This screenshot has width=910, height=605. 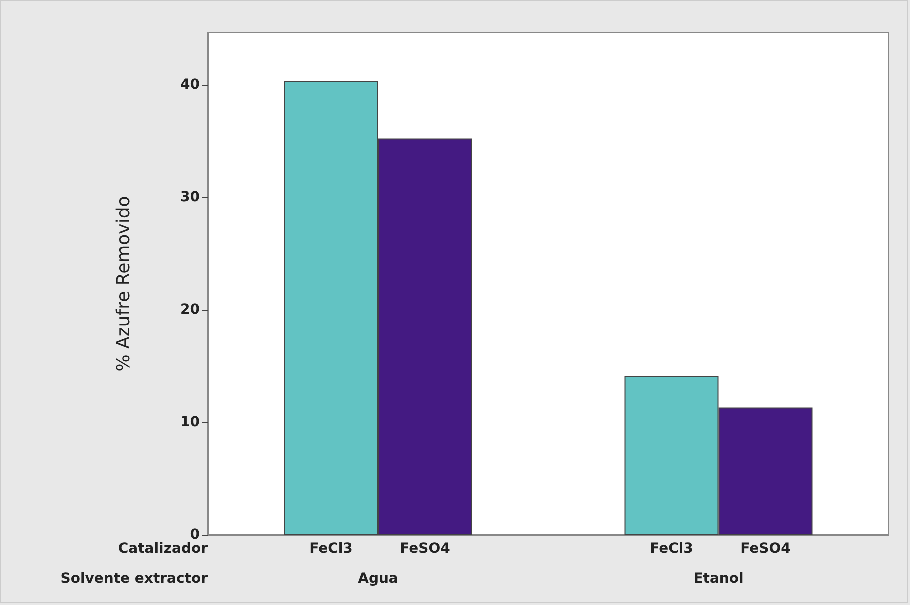 What do you see at coordinates (672, 549) in the screenshot?
I see `text: FeCl3` at bounding box center [672, 549].